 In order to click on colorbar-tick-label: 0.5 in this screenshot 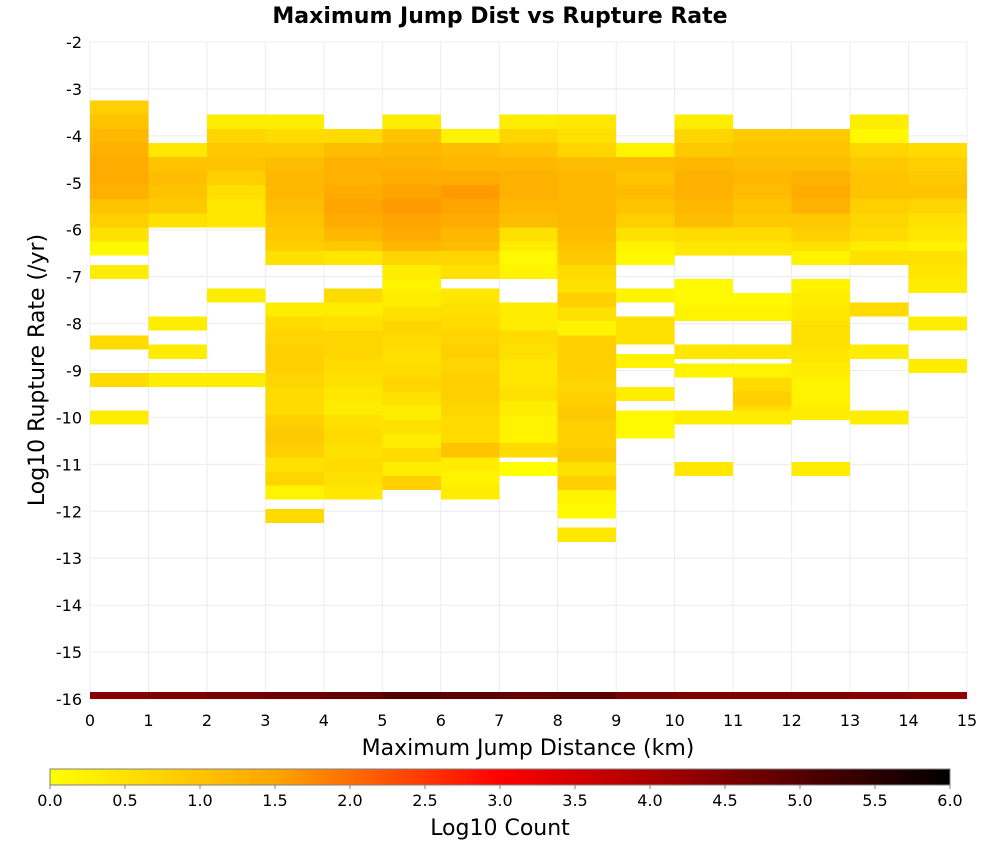, I will do `click(124, 800)`.